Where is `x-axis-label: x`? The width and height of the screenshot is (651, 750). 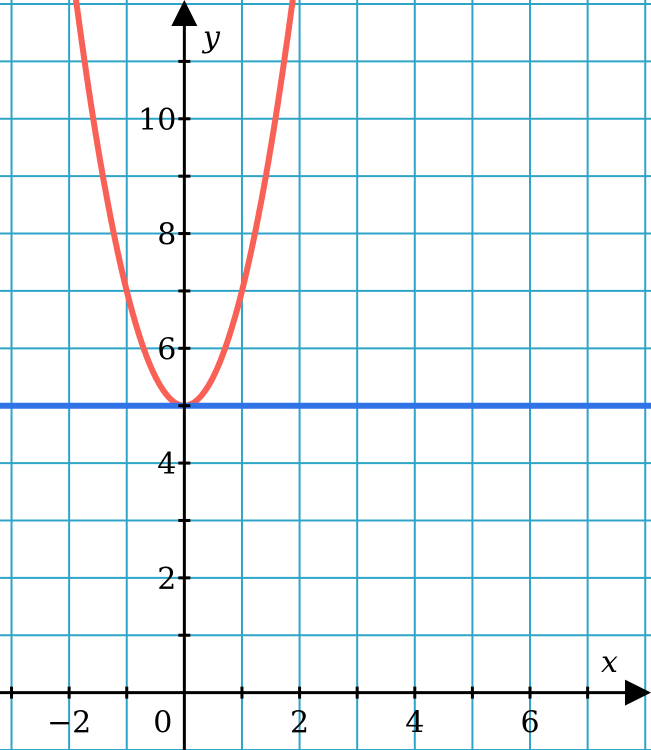
x-axis-label: x is located at coordinates (609, 662).